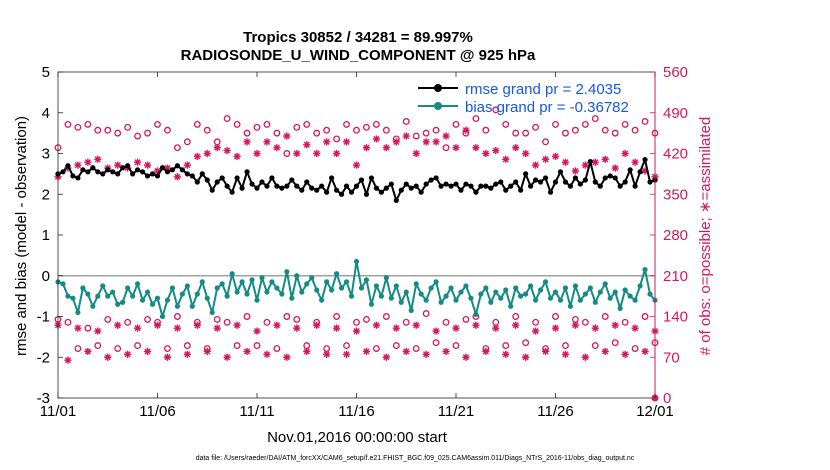  What do you see at coordinates (675, 154) in the screenshot?
I see `y-right-tick-label: 420` at bounding box center [675, 154].